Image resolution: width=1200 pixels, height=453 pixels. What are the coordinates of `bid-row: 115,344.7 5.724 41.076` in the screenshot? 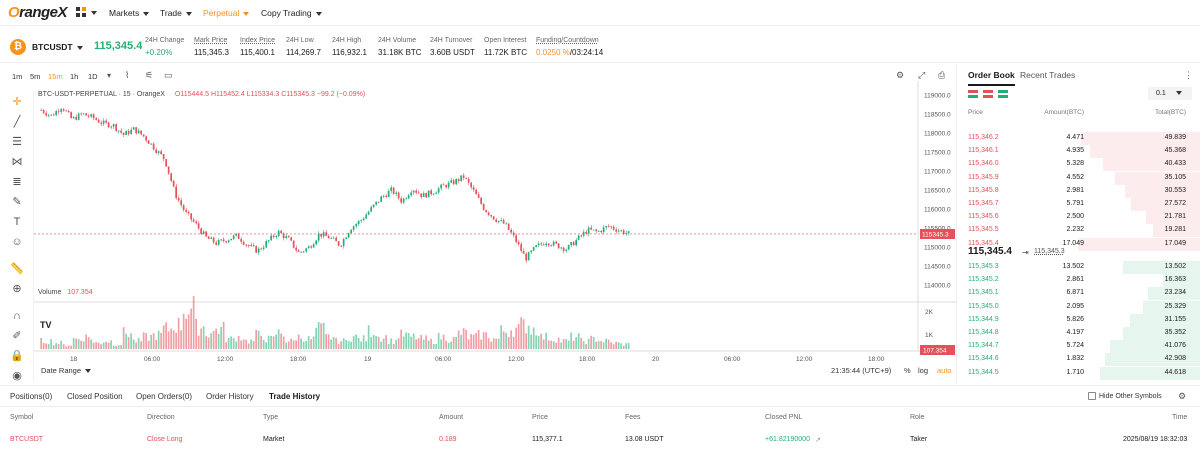 It's located at (1079, 347).